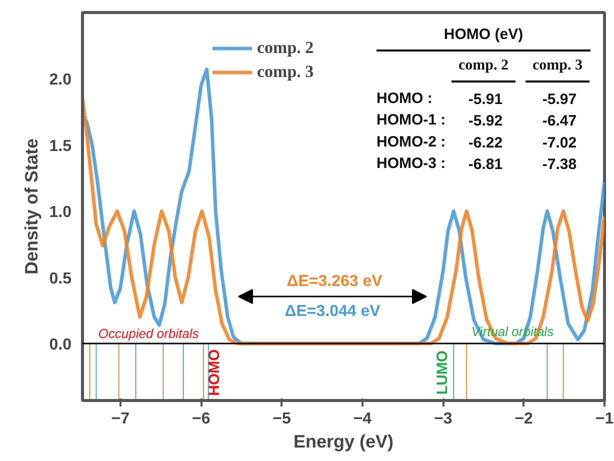 This screenshot has height=461, width=614. I want to click on x-tick-label: −2, so click(524, 419).